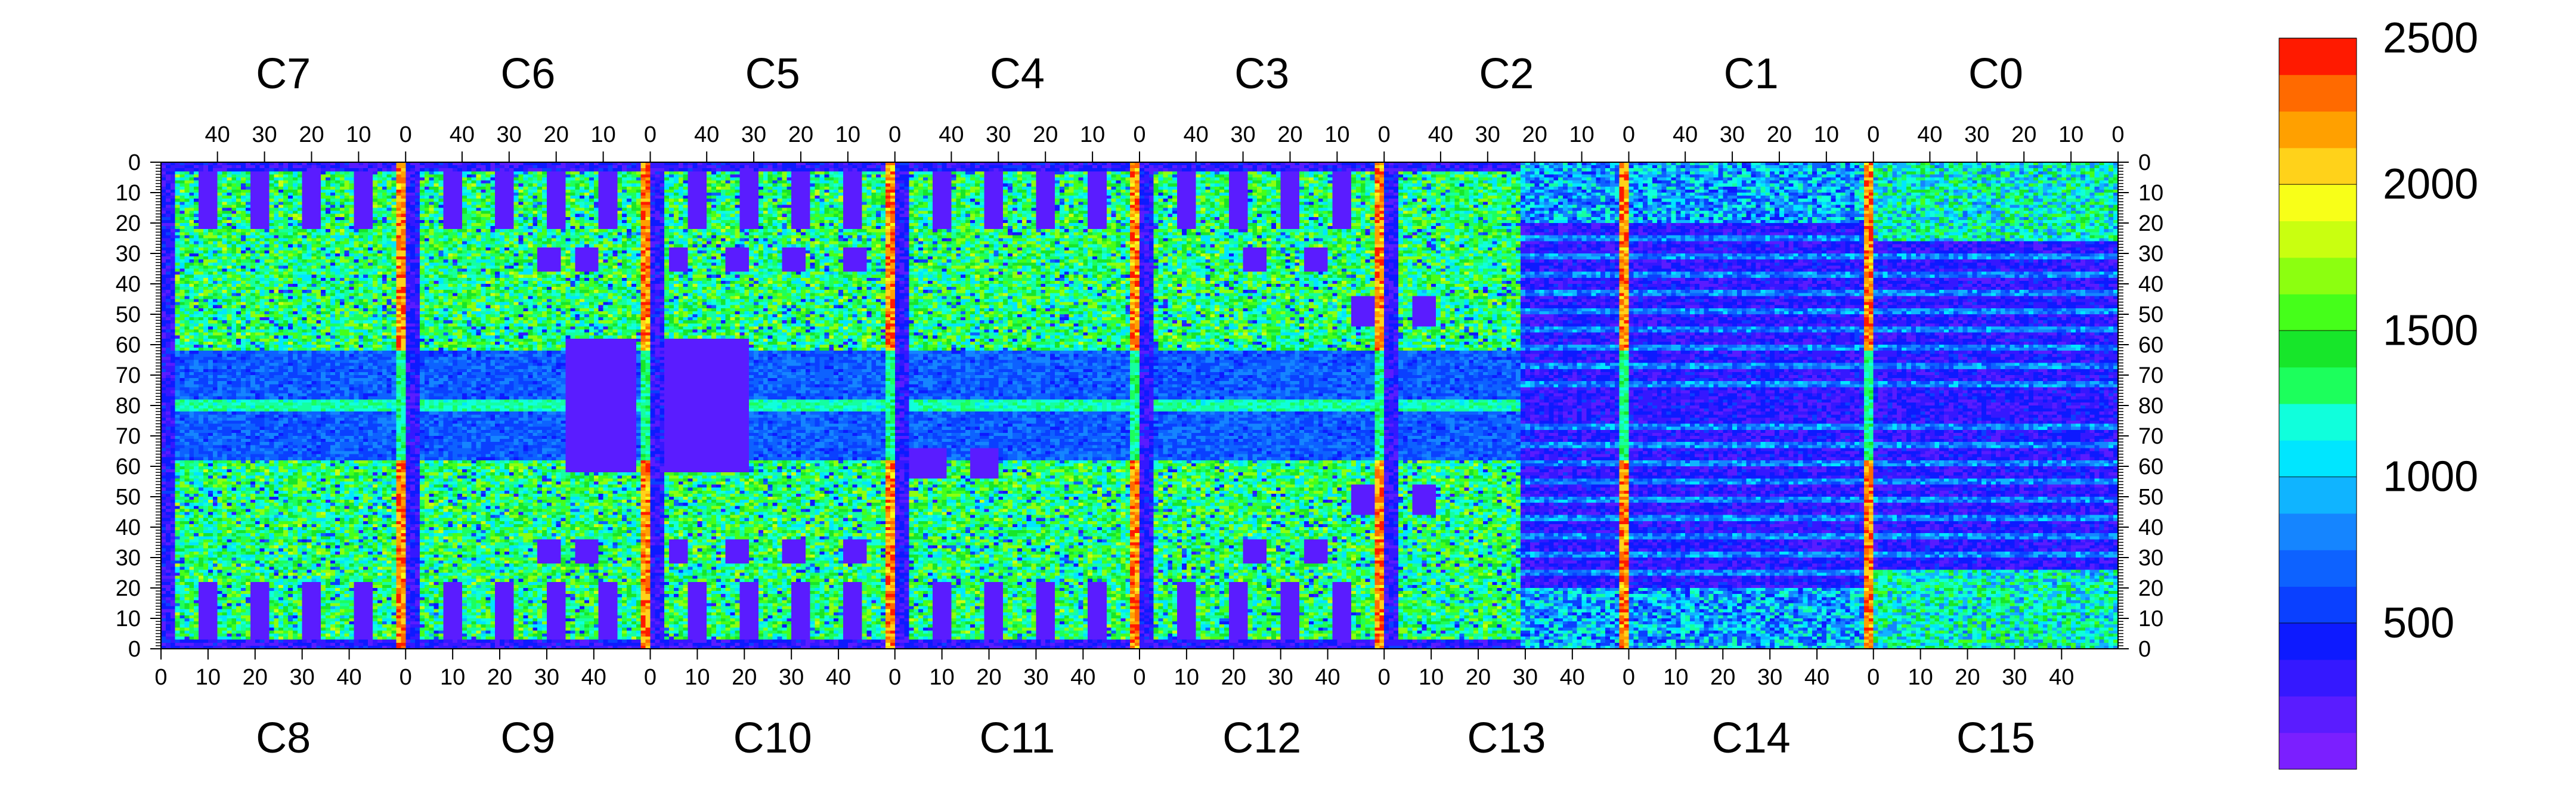  What do you see at coordinates (773, 738) in the screenshot?
I see `bottom-chip-label: C10` at bounding box center [773, 738].